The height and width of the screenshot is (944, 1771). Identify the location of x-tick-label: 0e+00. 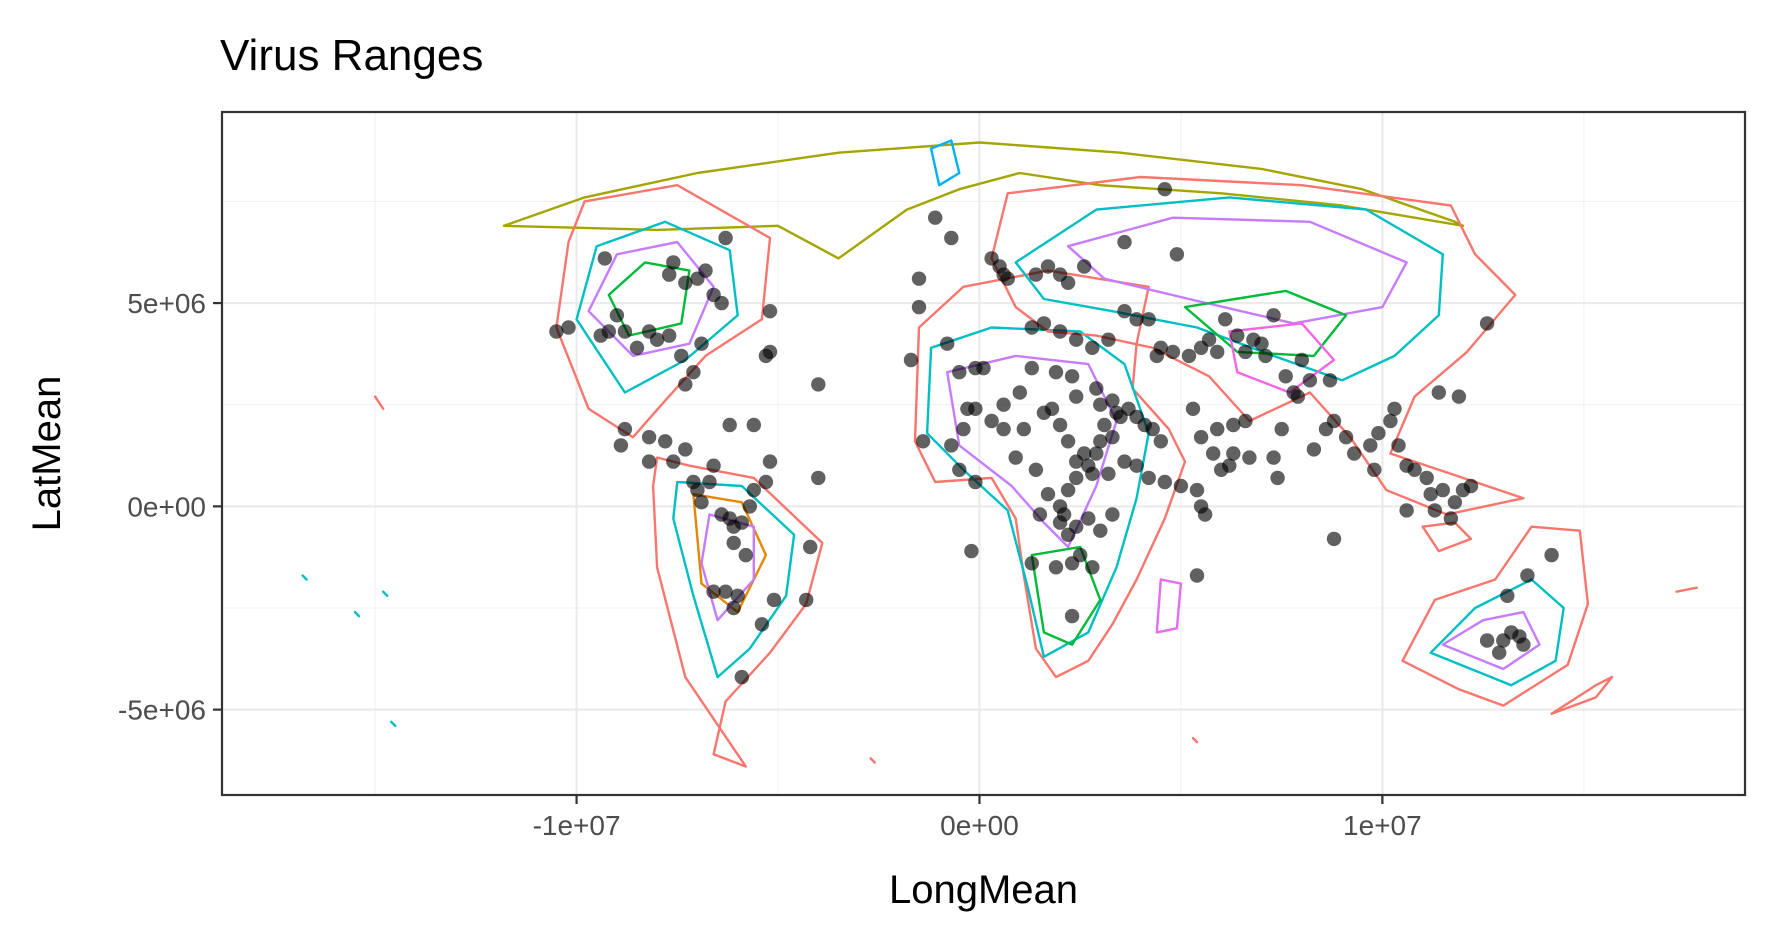
(979, 825).